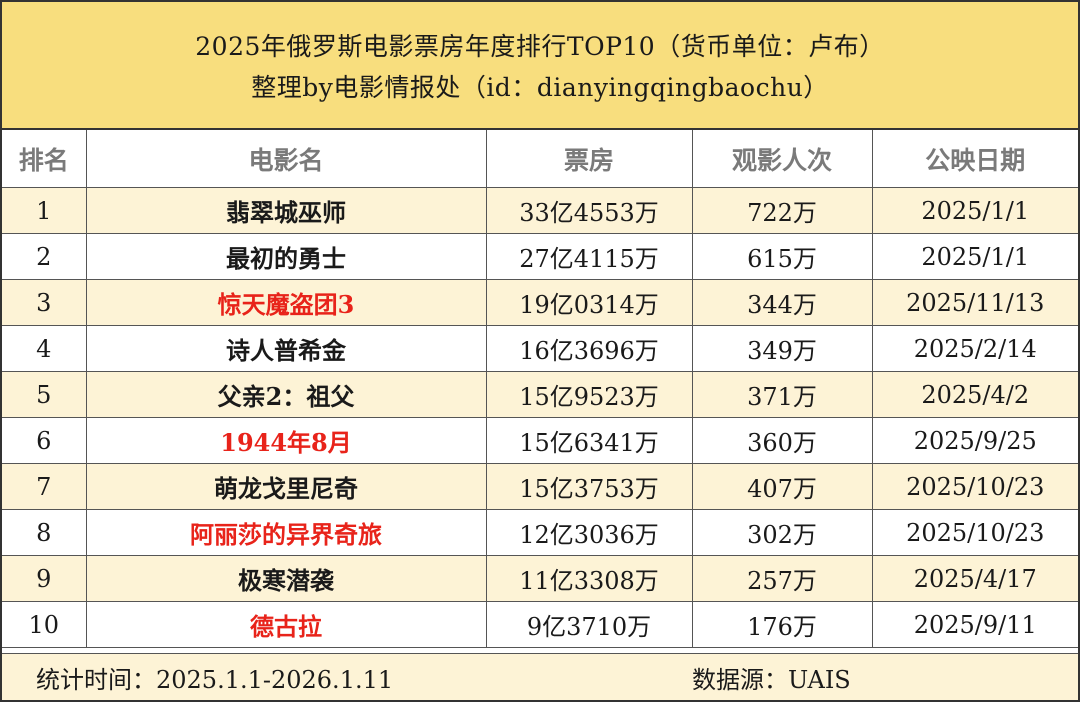 Image resolution: width=1080 pixels, height=702 pixels. I want to click on cell-admissions: 407万, so click(782, 486).